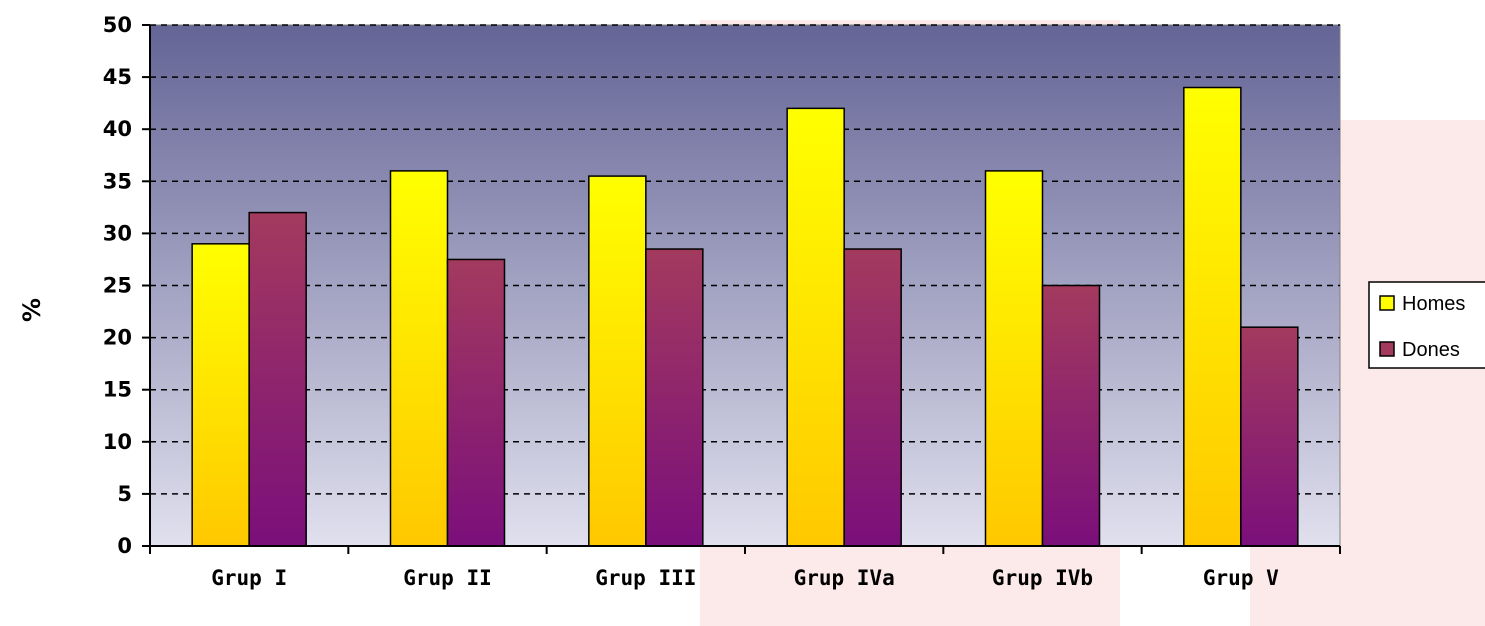 The image size is (1485, 626). What do you see at coordinates (1431, 350) in the screenshot?
I see `legend-label-dones: Dones` at bounding box center [1431, 350].